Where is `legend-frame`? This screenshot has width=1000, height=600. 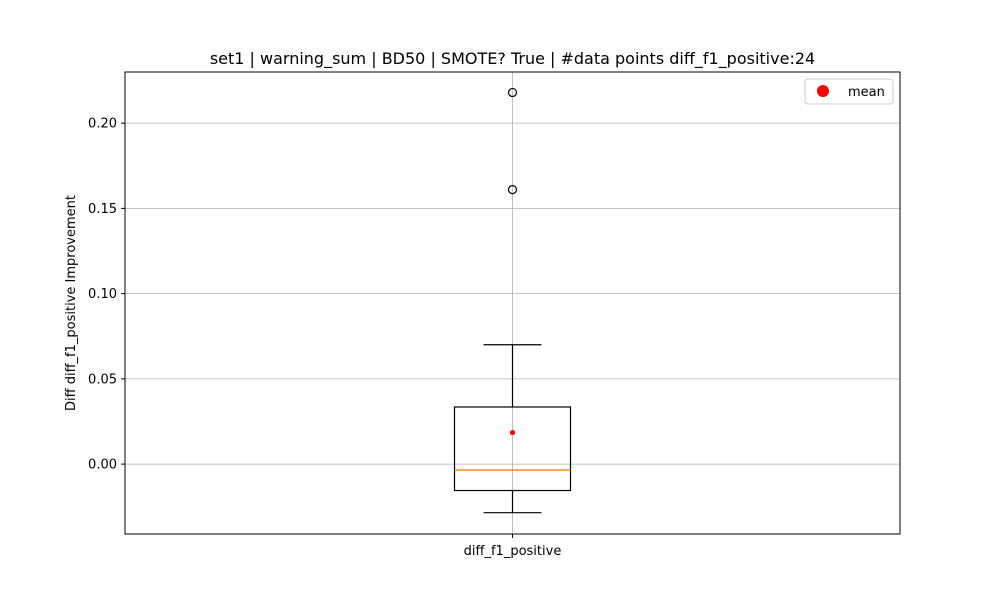
legend-frame is located at coordinates (849, 91).